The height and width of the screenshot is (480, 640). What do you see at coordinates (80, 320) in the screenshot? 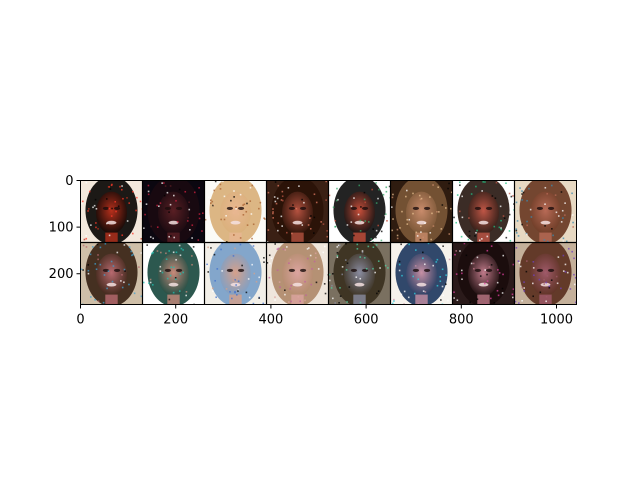
I see `x-tick-label: 0` at bounding box center [80, 320].